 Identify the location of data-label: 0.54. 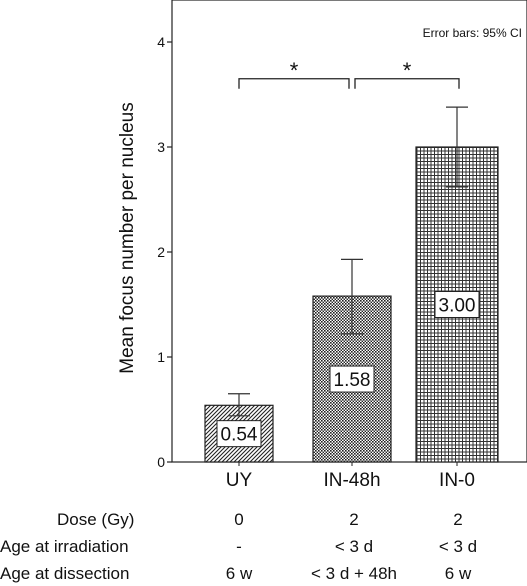
(239, 435).